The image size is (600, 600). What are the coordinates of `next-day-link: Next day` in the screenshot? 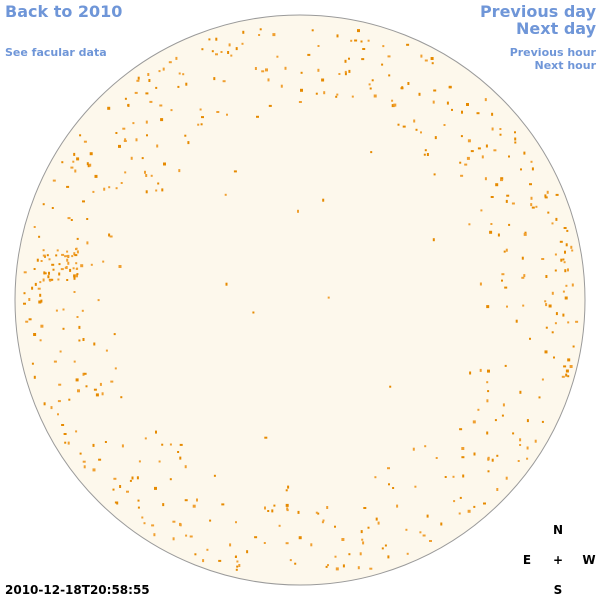 It's located at (556, 28).